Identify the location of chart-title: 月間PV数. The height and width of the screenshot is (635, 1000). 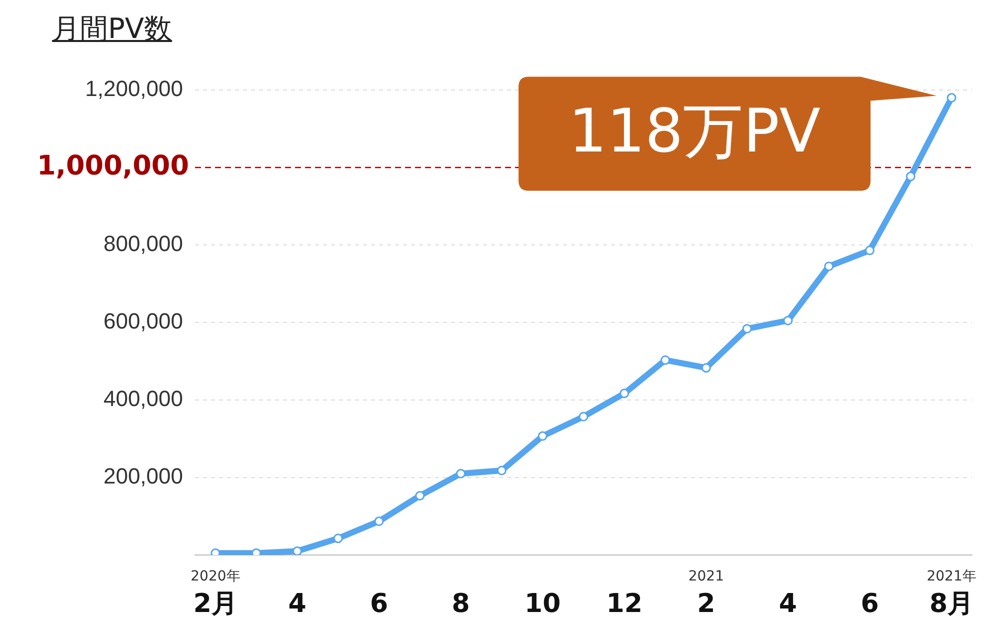
(112, 29).